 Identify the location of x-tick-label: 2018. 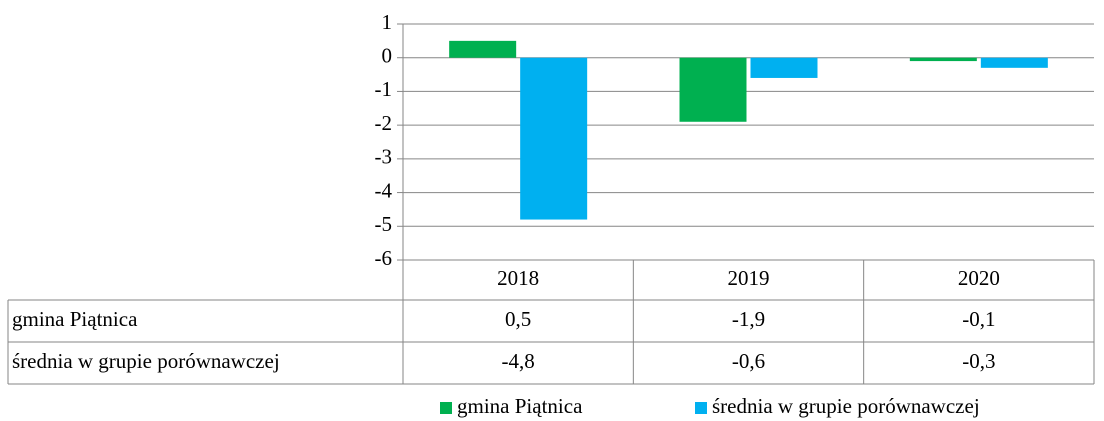
(518, 278).